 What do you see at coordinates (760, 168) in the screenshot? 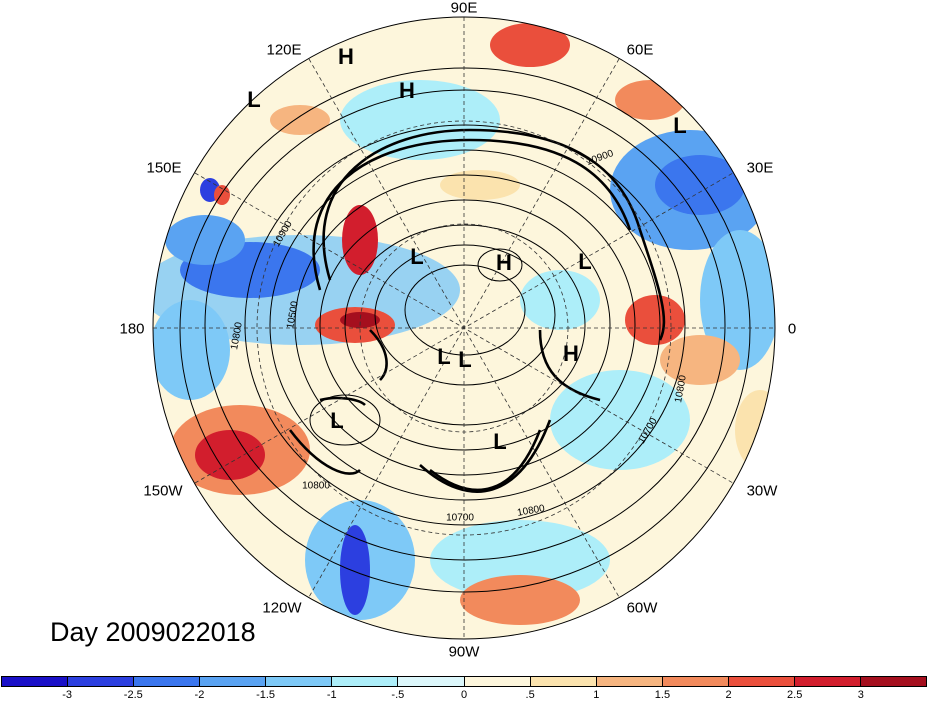
I see `lon-label-30e: 30E` at bounding box center [760, 168].